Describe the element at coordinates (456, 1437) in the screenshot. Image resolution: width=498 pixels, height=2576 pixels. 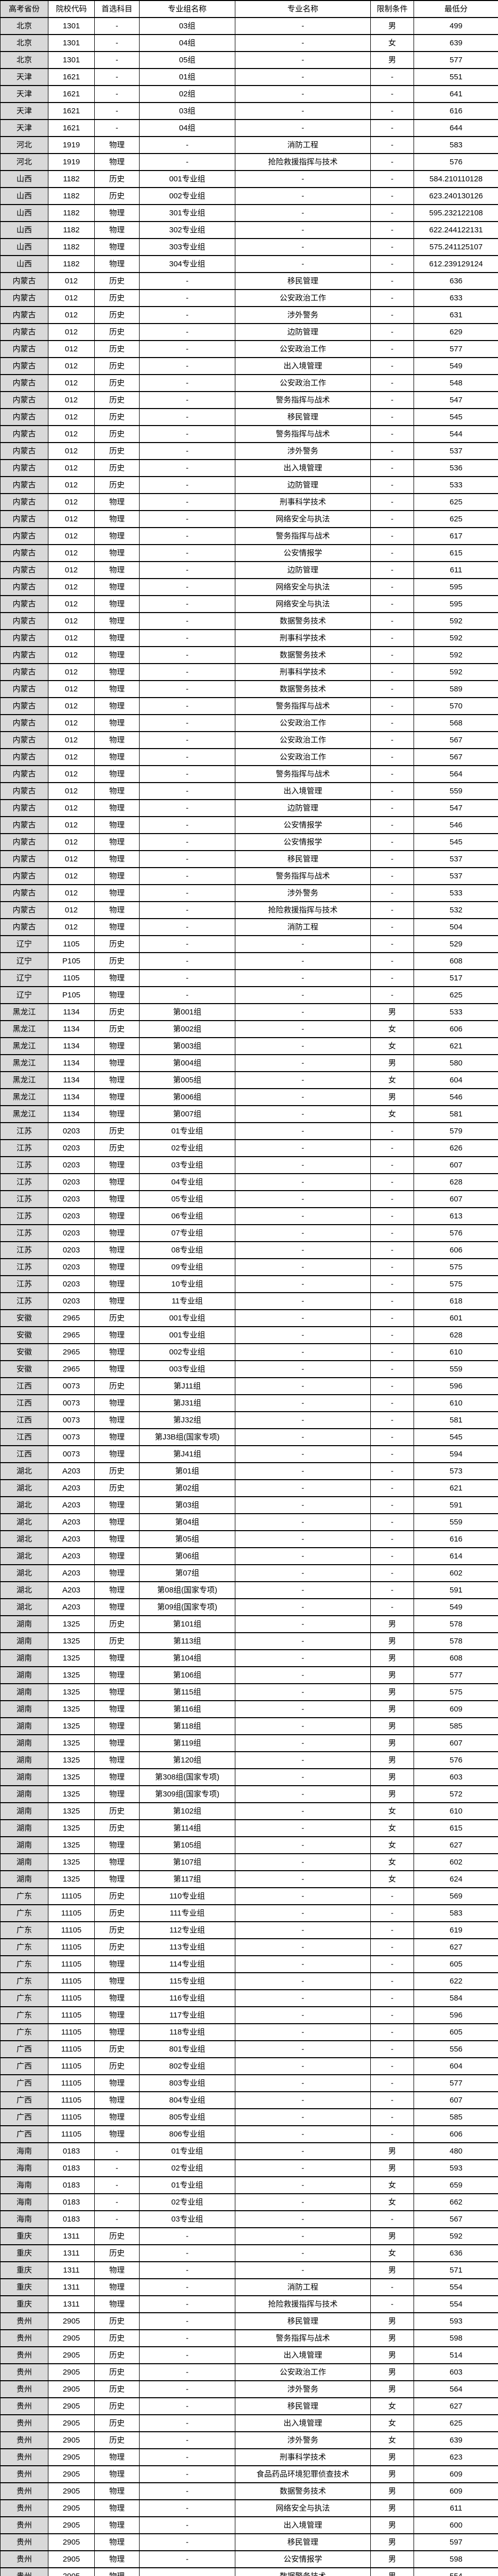
I see `cell-min_score: 545` at that location.